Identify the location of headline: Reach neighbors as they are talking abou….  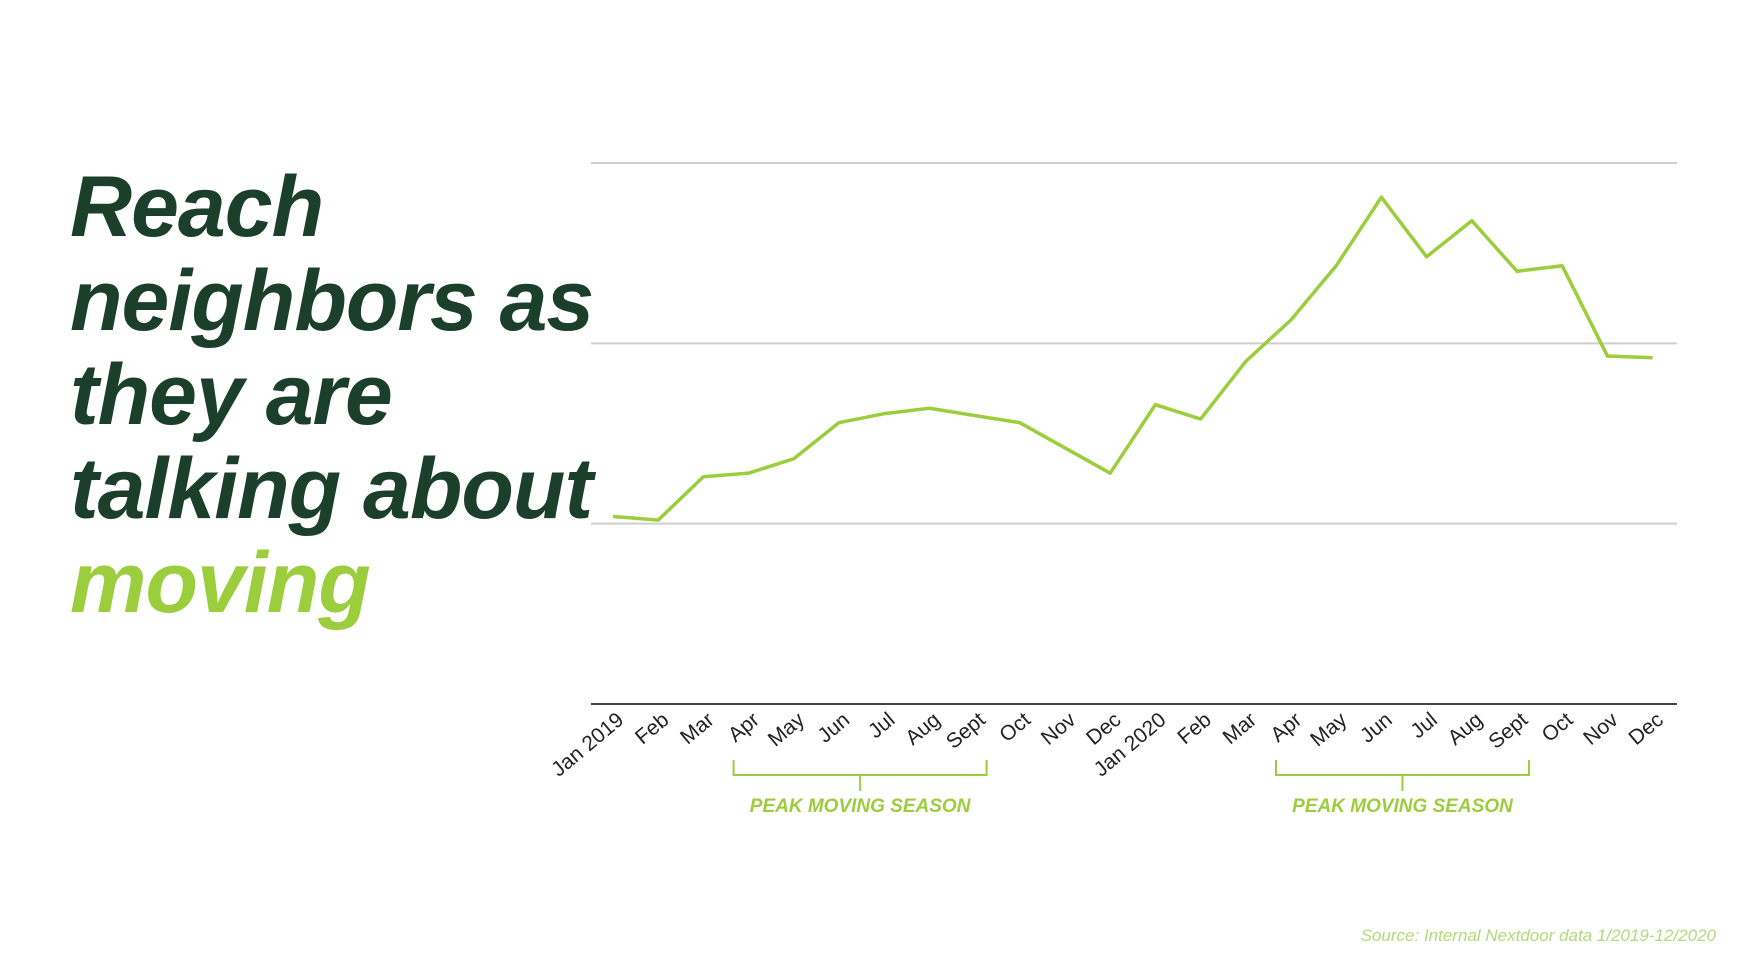
(340, 395).